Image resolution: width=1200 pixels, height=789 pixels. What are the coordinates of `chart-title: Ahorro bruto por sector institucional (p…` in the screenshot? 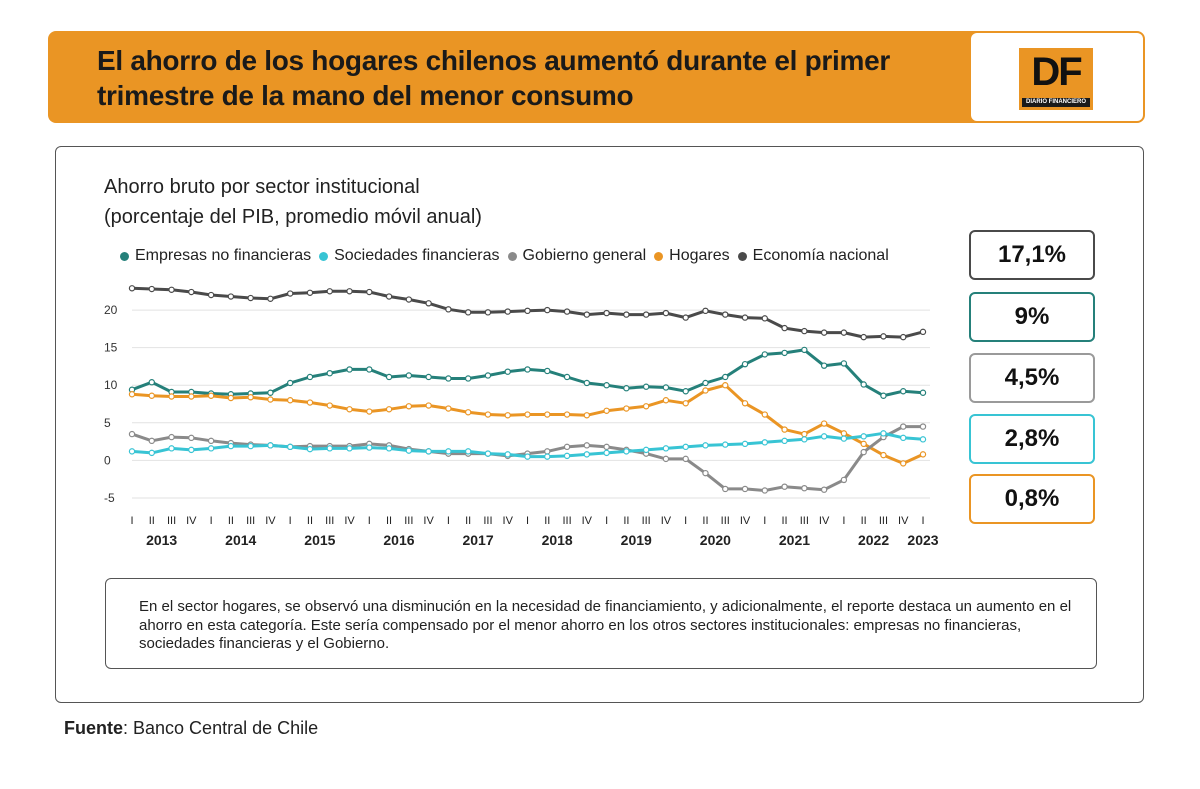 It's located at (293, 202).